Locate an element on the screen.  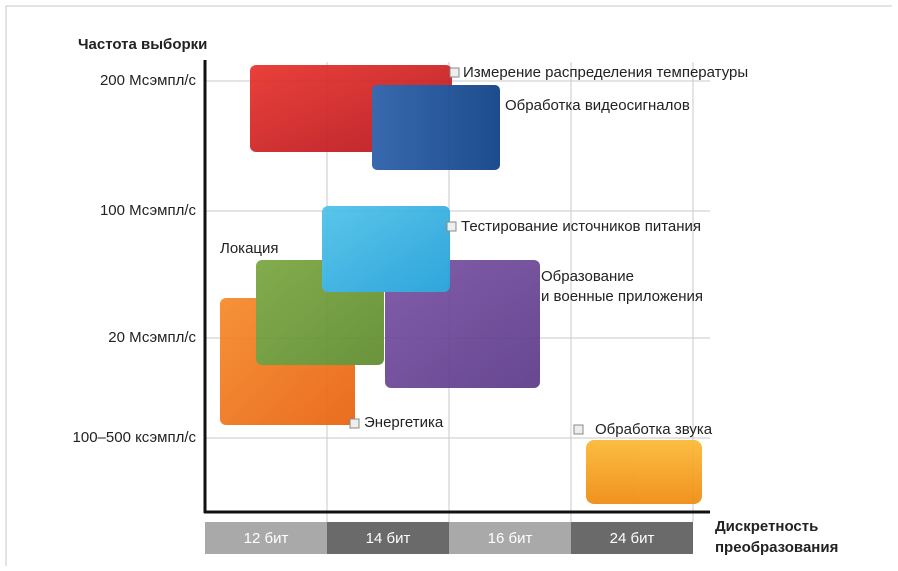
region-label: Обработка видеосигналов is located at coordinates (597, 105).